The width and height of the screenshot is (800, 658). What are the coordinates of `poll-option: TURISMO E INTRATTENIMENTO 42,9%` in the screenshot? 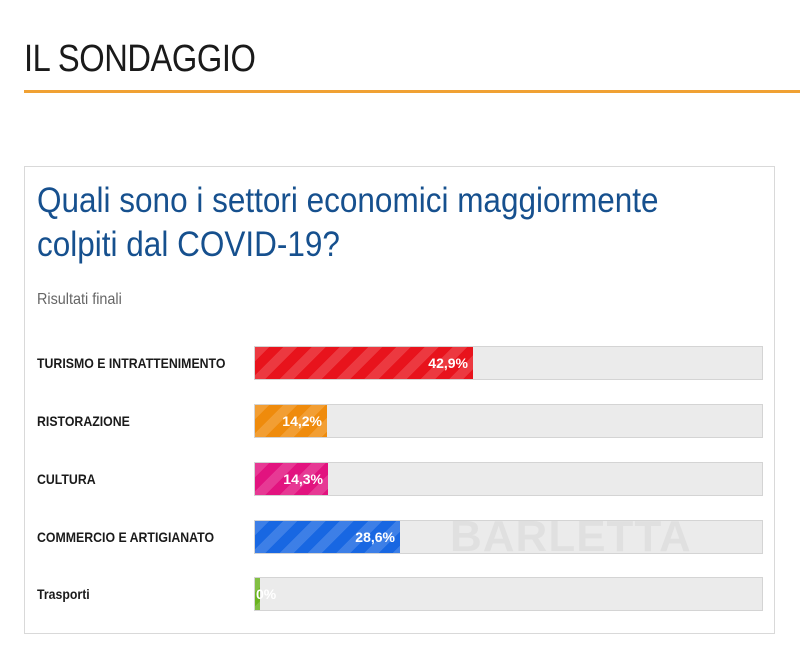 It's located at (399, 363).